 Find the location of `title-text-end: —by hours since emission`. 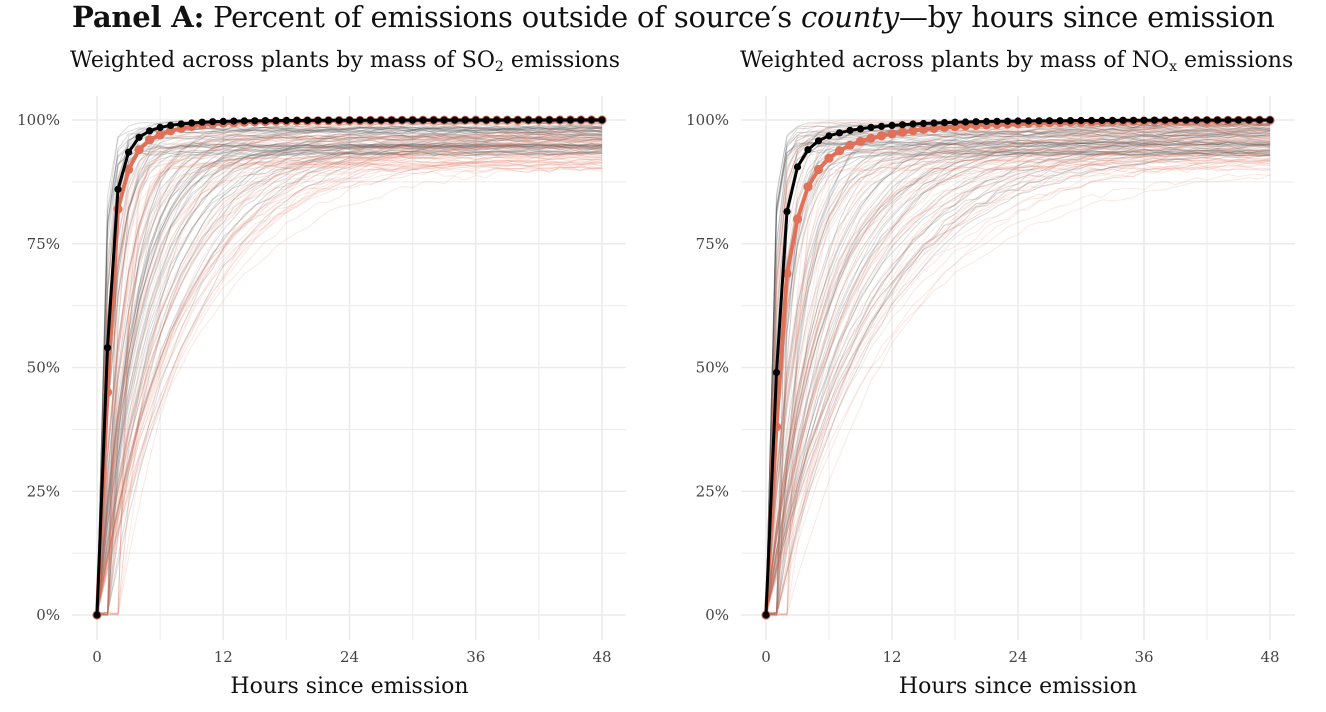

title-text-end: —by hours since emission is located at coordinates (1086, 17).